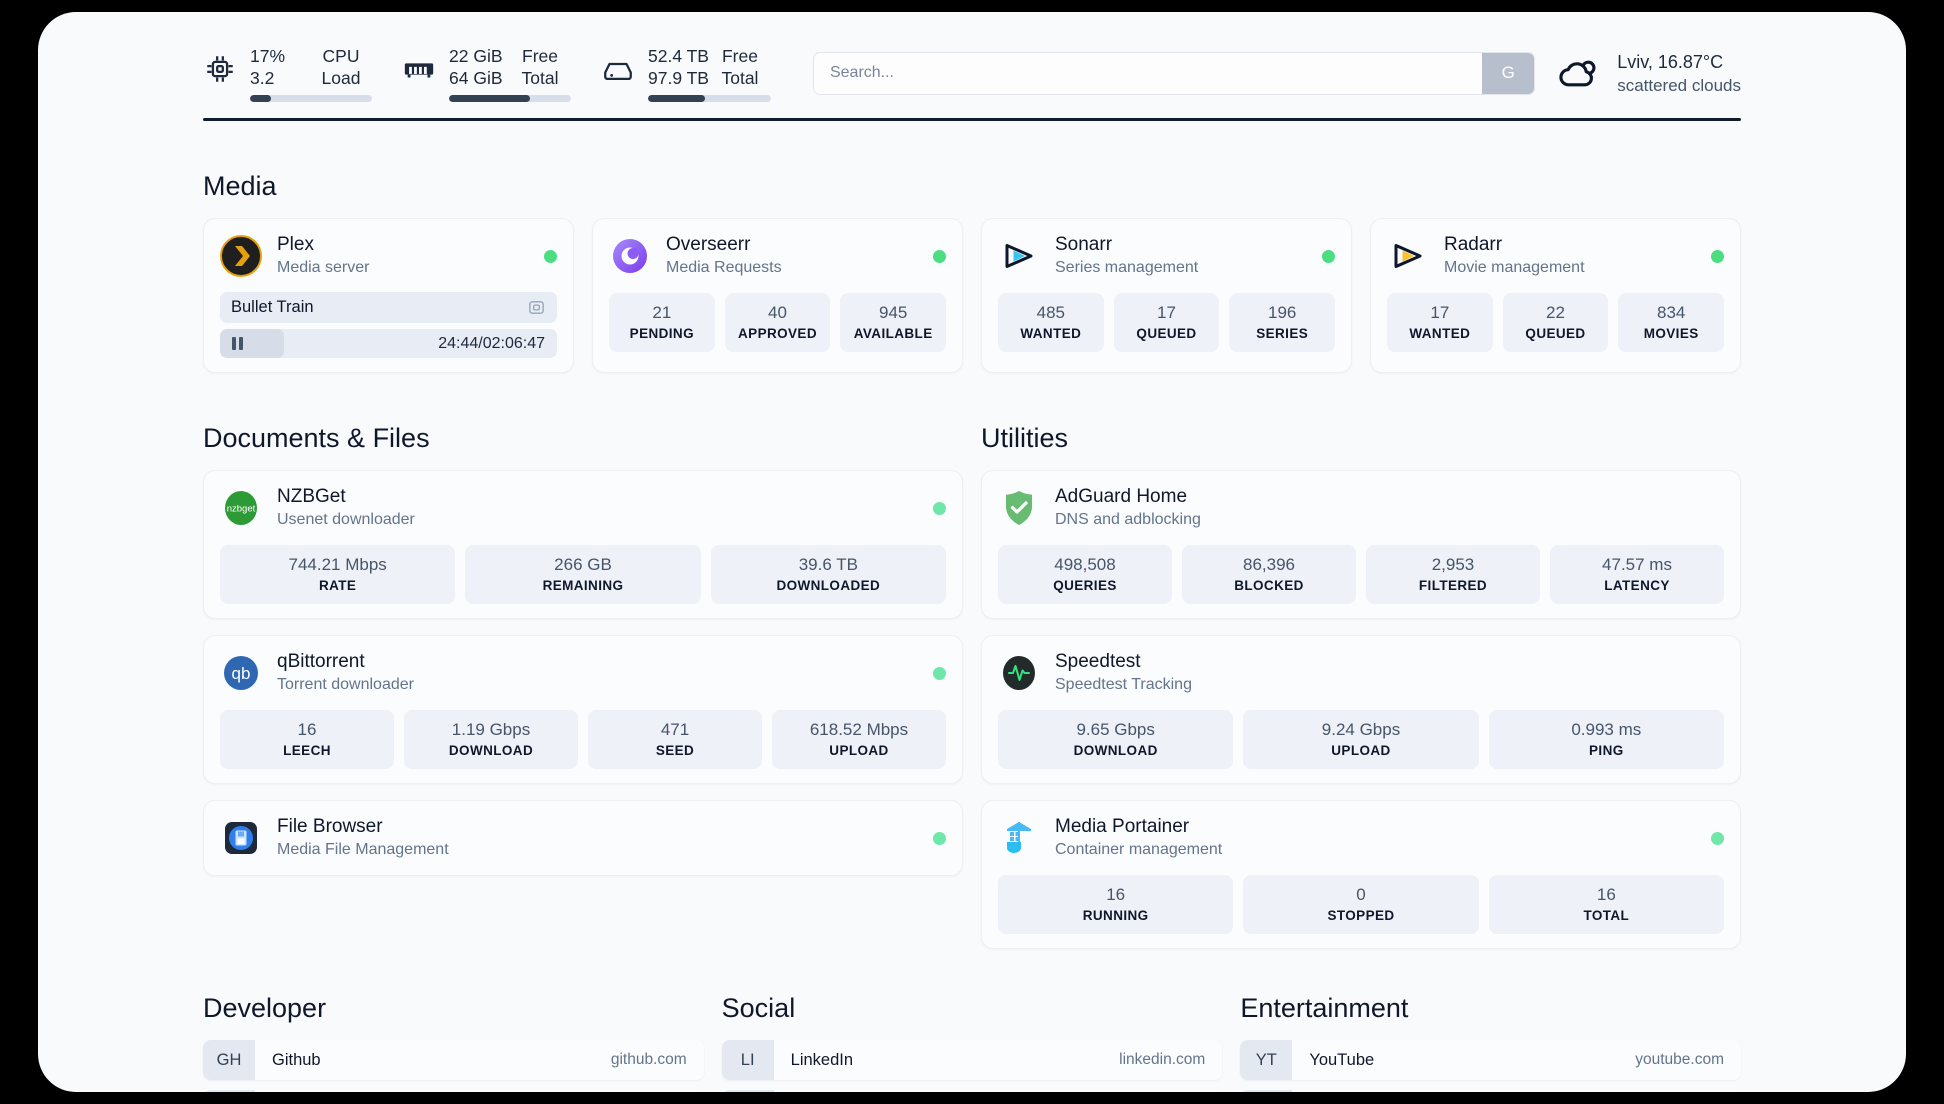 This screenshot has width=1944, height=1104. Describe the element at coordinates (1408, 256) in the screenshot. I see `radarr-logo-icon` at that location.